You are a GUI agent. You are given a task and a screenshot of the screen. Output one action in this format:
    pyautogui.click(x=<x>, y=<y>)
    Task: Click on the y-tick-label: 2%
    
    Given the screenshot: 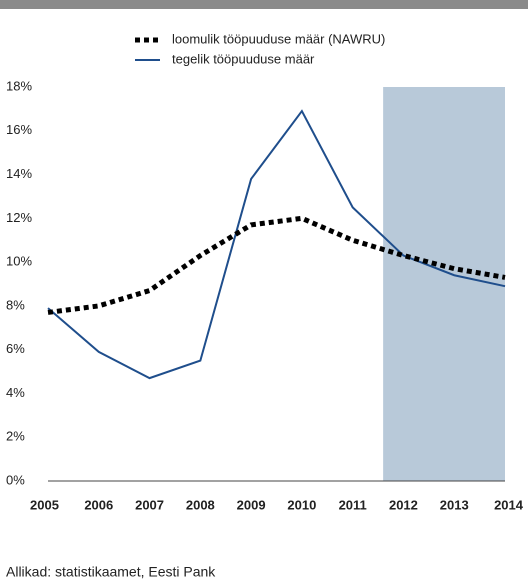 What is the action you would take?
    pyautogui.click(x=15, y=436)
    